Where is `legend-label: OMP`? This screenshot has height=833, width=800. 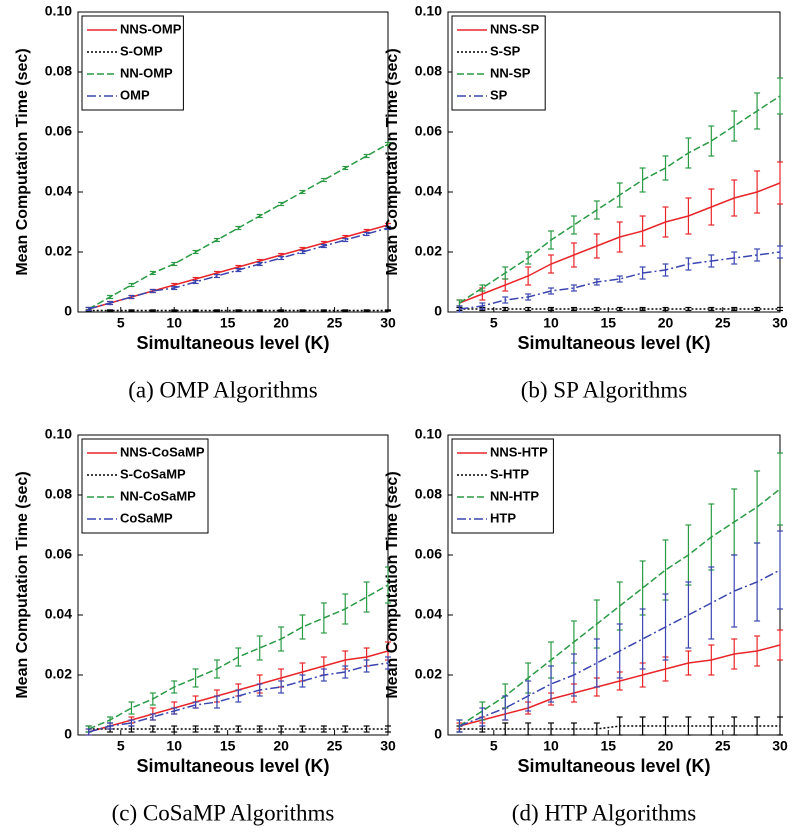
legend-label: OMP is located at coordinates (135, 94).